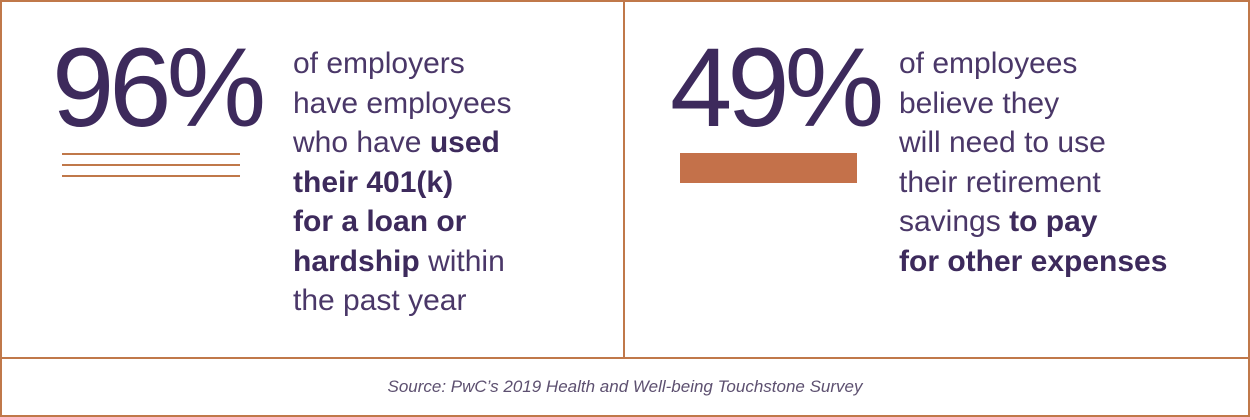 The width and height of the screenshot is (1250, 417). What do you see at coordinates (357, 142) in the screenshot?
I see `body-text: who have` at bounding box center [357, 142].